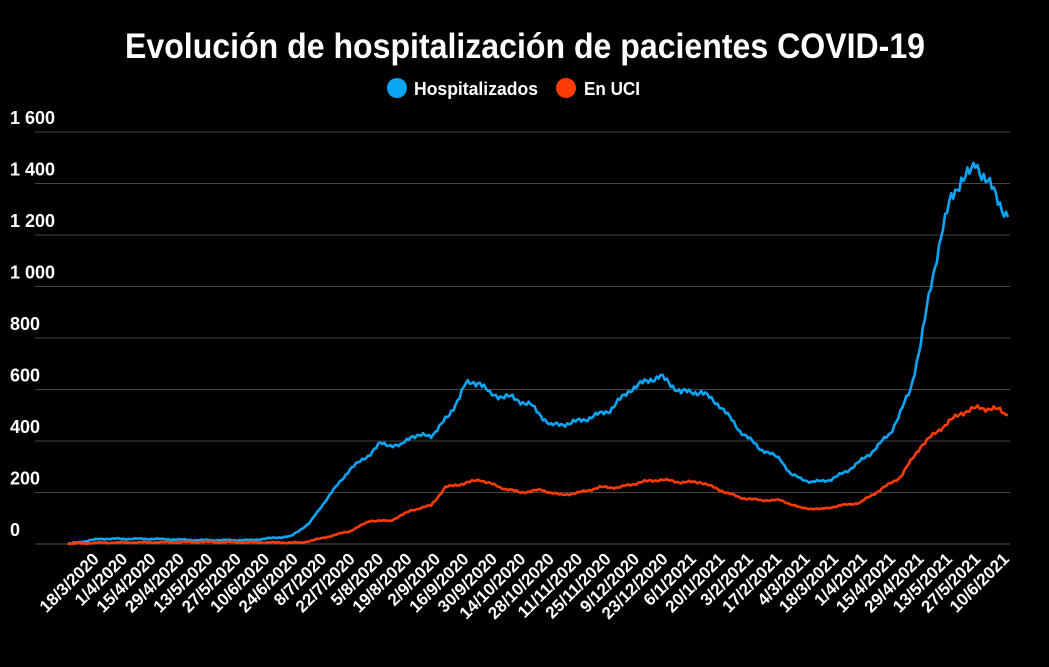 Image resolution: width=1049 pixels, height=667 pixels. I want to click on y-tick-label: 600, so click(25, 376).